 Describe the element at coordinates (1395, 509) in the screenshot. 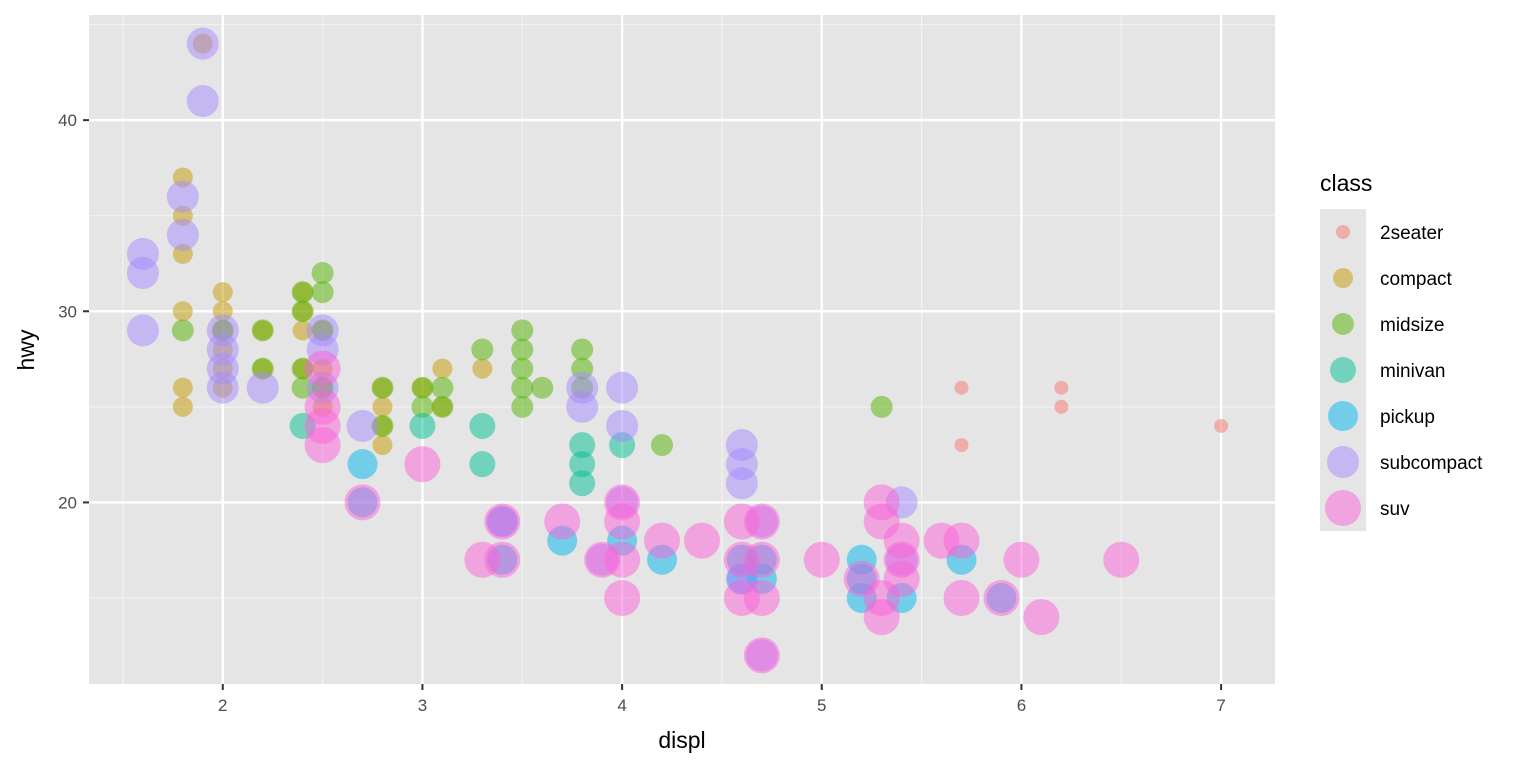

I see `legend-label: suv` at that location.